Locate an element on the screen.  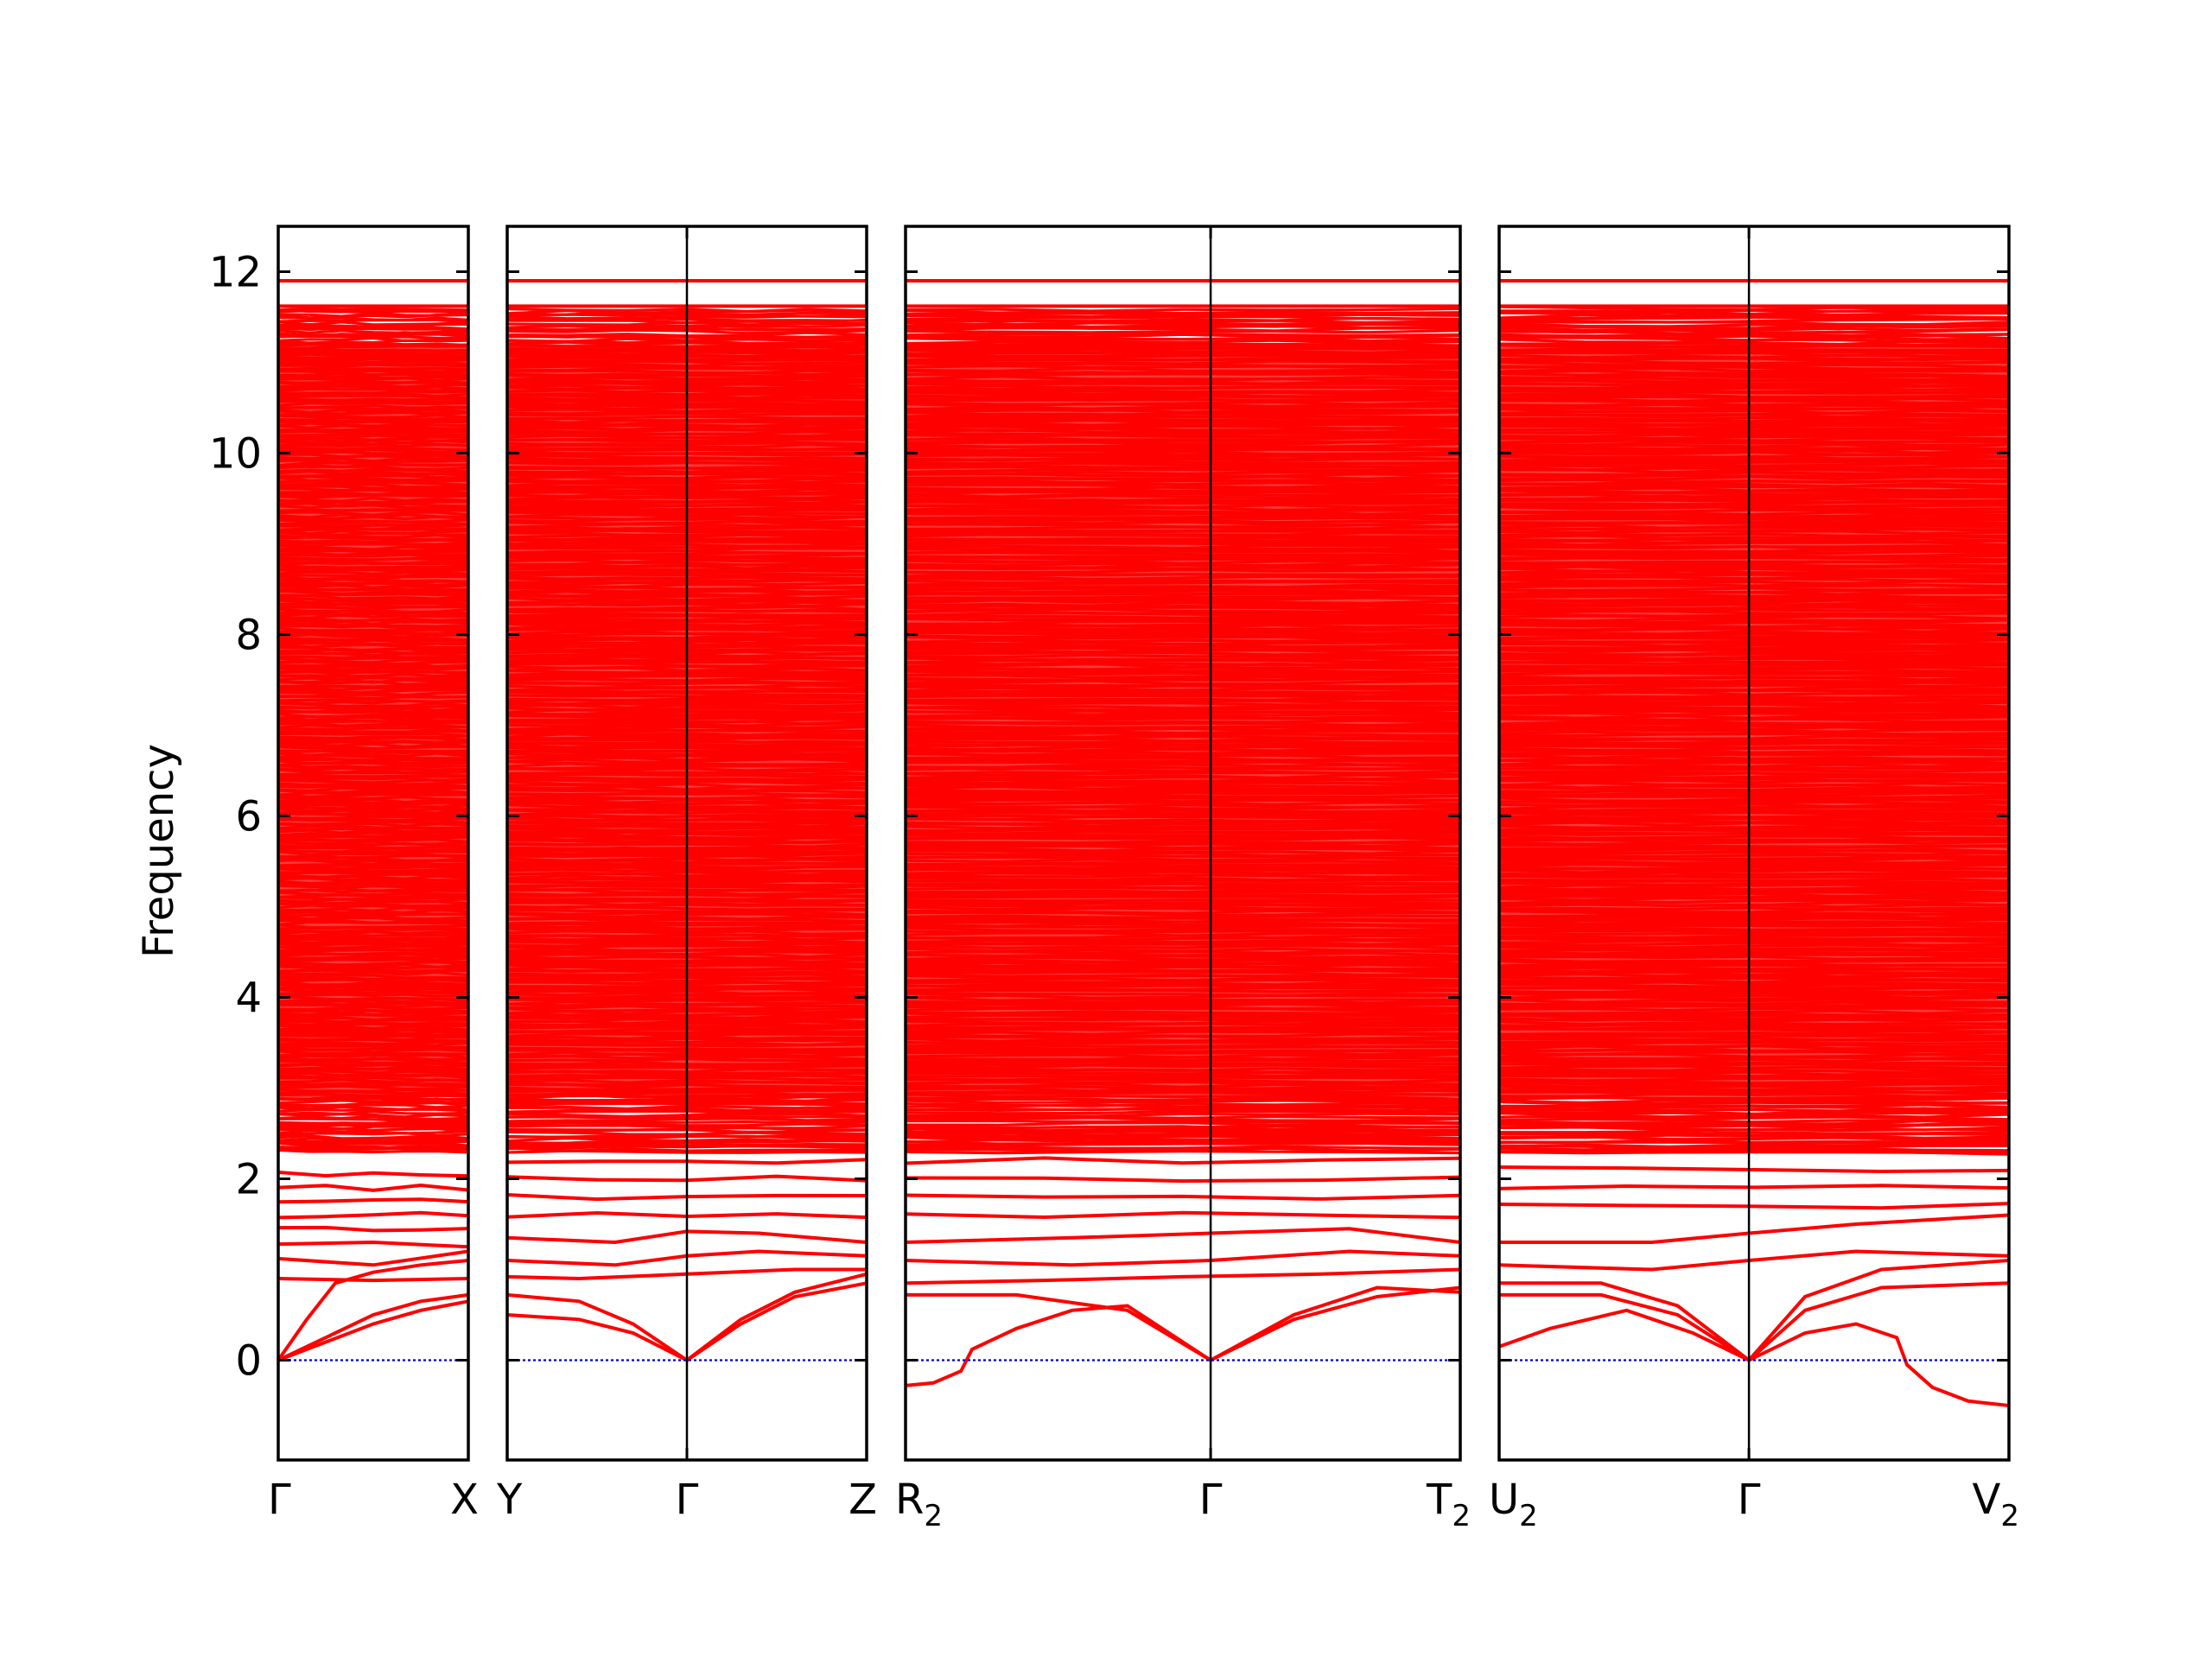
high-symmetry-label-2-2: Z is located at coordinates (863, 1500).